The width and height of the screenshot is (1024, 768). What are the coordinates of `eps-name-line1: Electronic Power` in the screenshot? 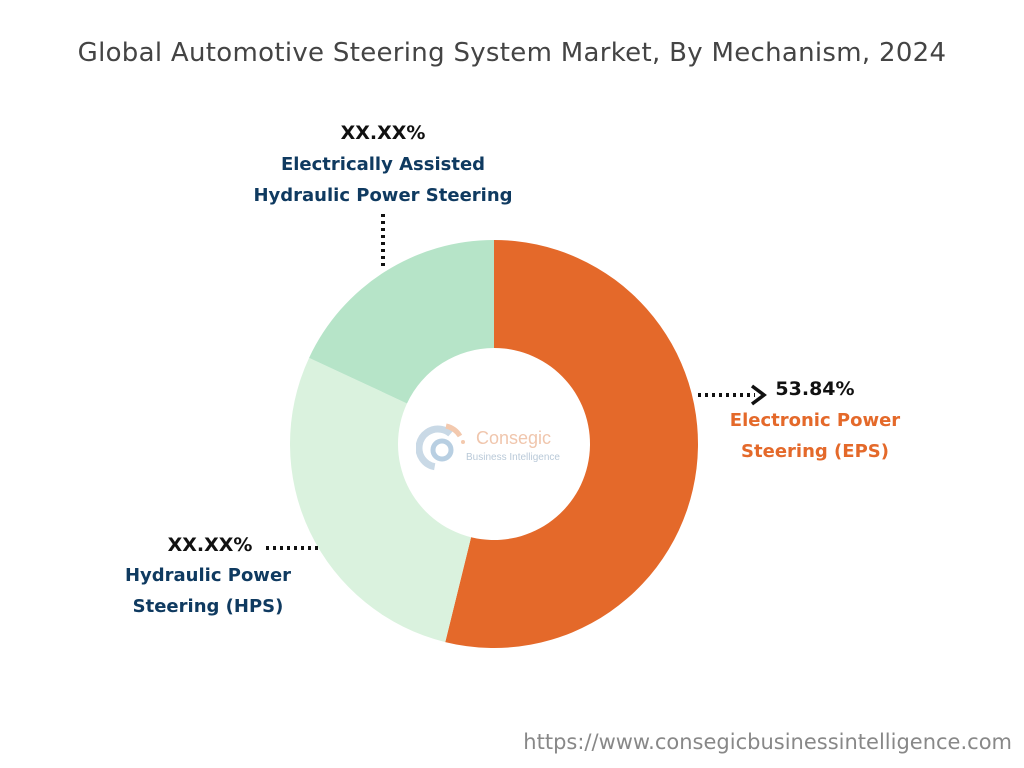 It's located at (815, 420).